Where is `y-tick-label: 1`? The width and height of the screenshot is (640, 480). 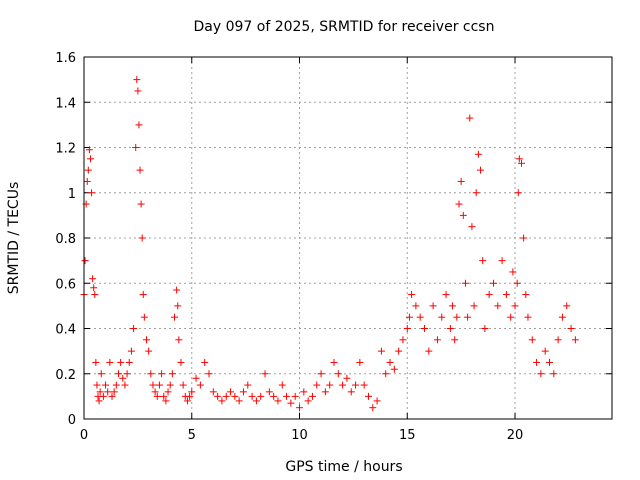
y-tick-label: 1 is located at coordinates (72, 194).